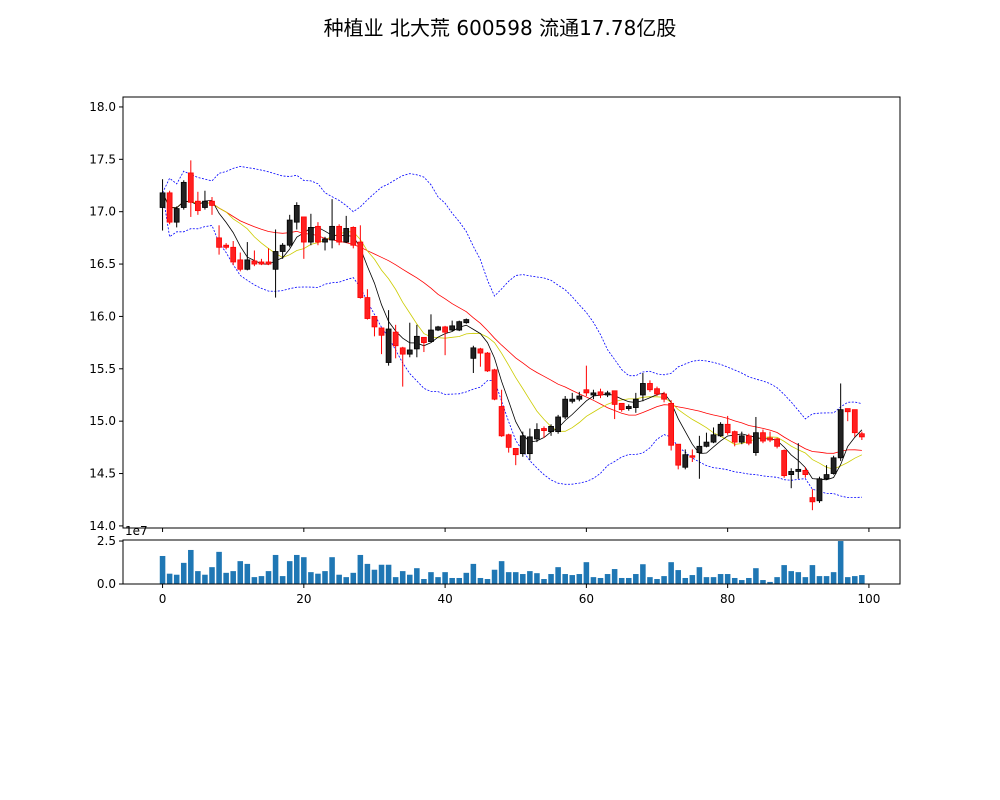 This screenshot has width=1000, height=800. I want to click on chart-title: 种植业 北大荒 600598 流通17.78亿股, so click(500, 28).